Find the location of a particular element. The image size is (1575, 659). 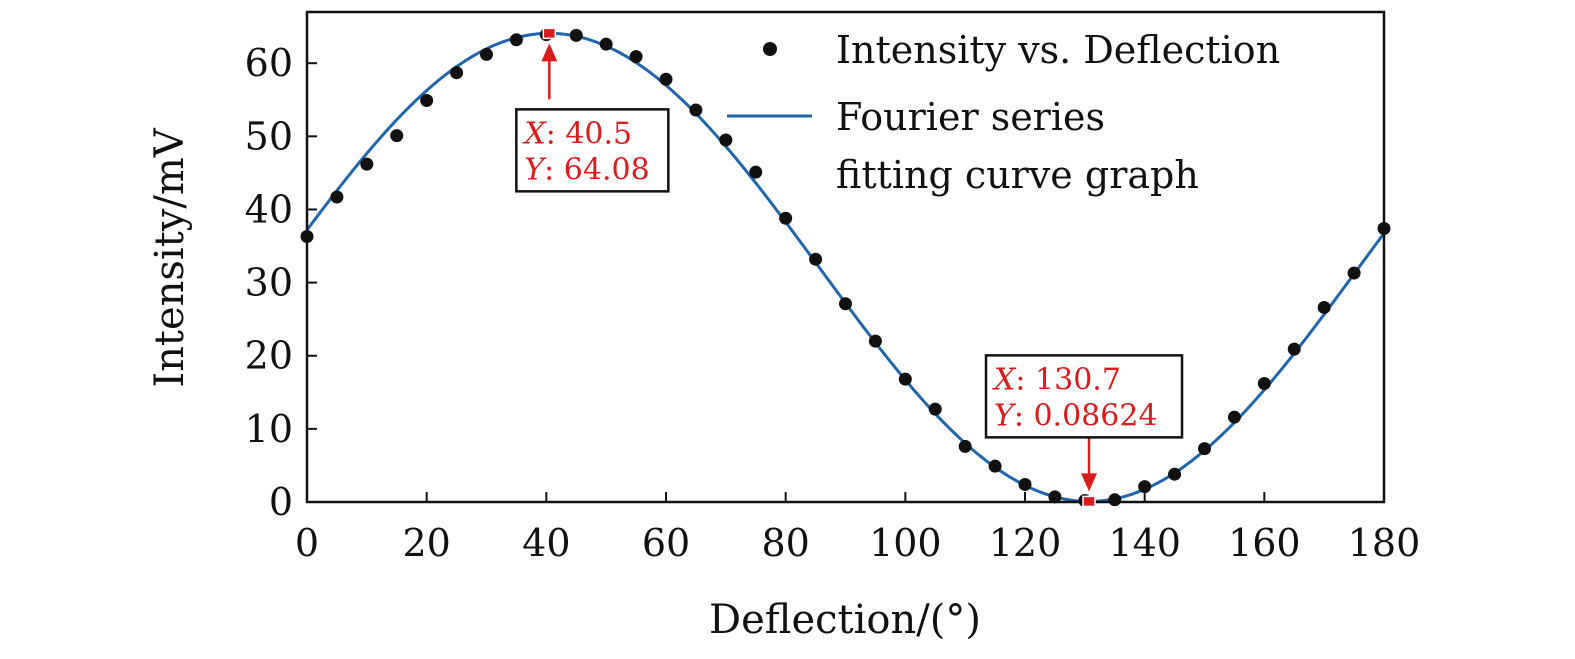

data-tip-1: X: 40.5Y: 64.08 is located at coordinates (592, 110).